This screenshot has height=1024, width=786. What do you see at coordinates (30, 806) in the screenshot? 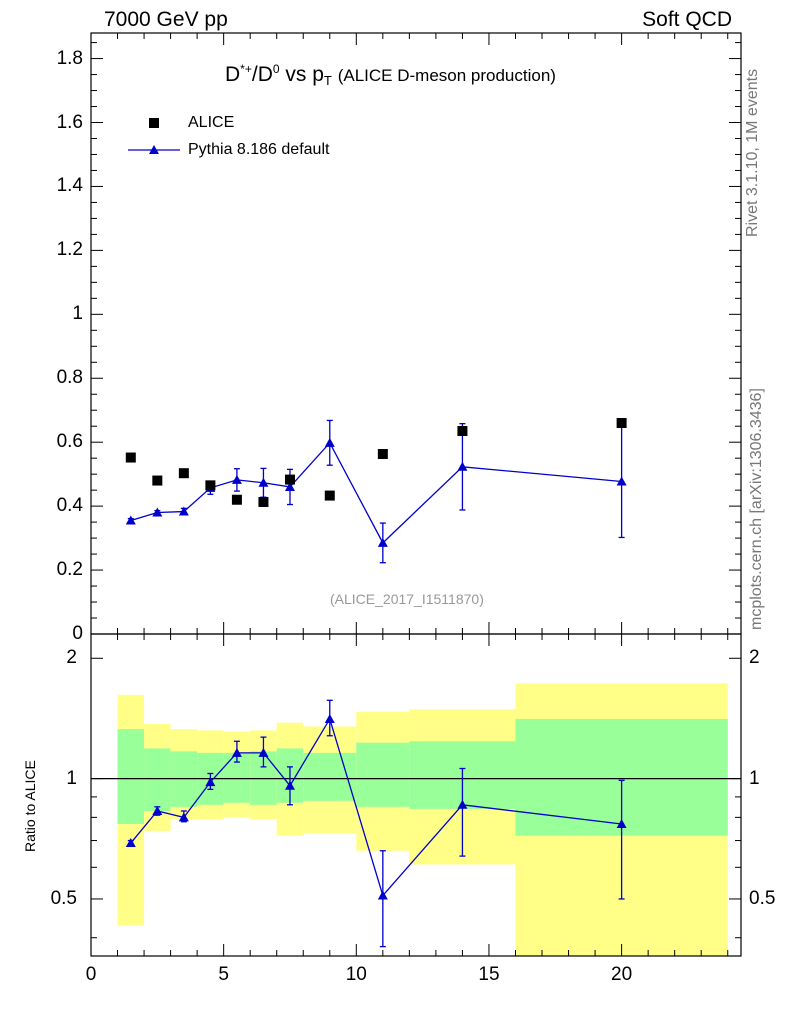
I see `ratio-y-axis-label: Ratio to ALICE` at bounding box center [30, 806].